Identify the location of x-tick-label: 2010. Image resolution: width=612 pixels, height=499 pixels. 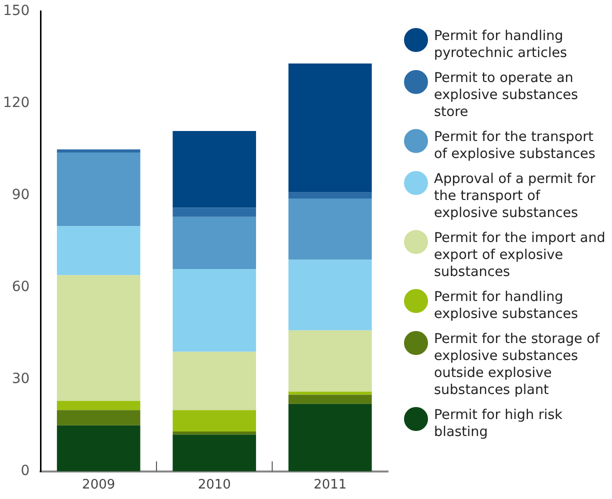
(214, 485).